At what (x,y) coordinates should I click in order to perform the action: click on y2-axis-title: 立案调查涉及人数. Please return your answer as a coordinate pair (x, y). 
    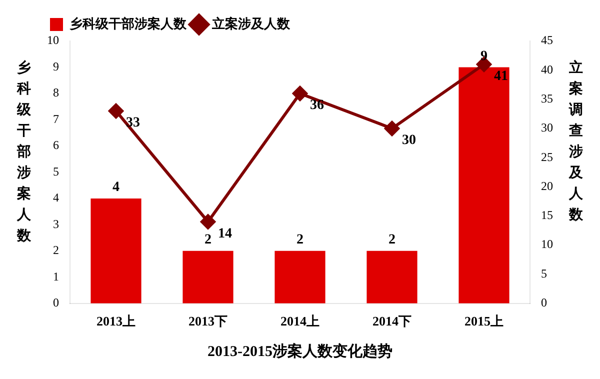
    Looking at the image, I should click on (576, 141).